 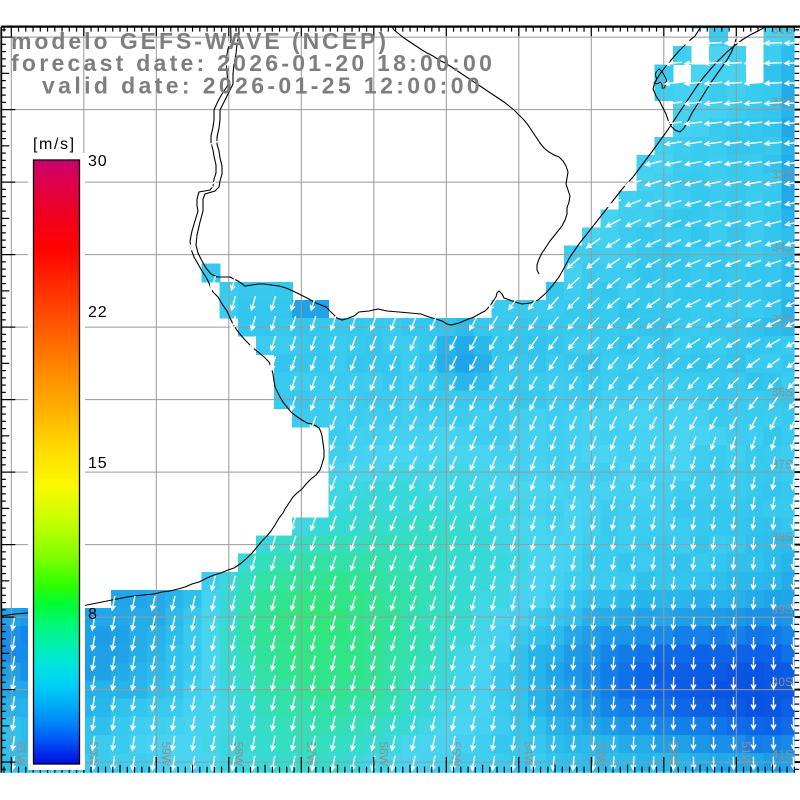 What do you see at coordinates (746, 753) in the screenshot?
I see `svg-text: 51W` at bounding box center [746, 753].